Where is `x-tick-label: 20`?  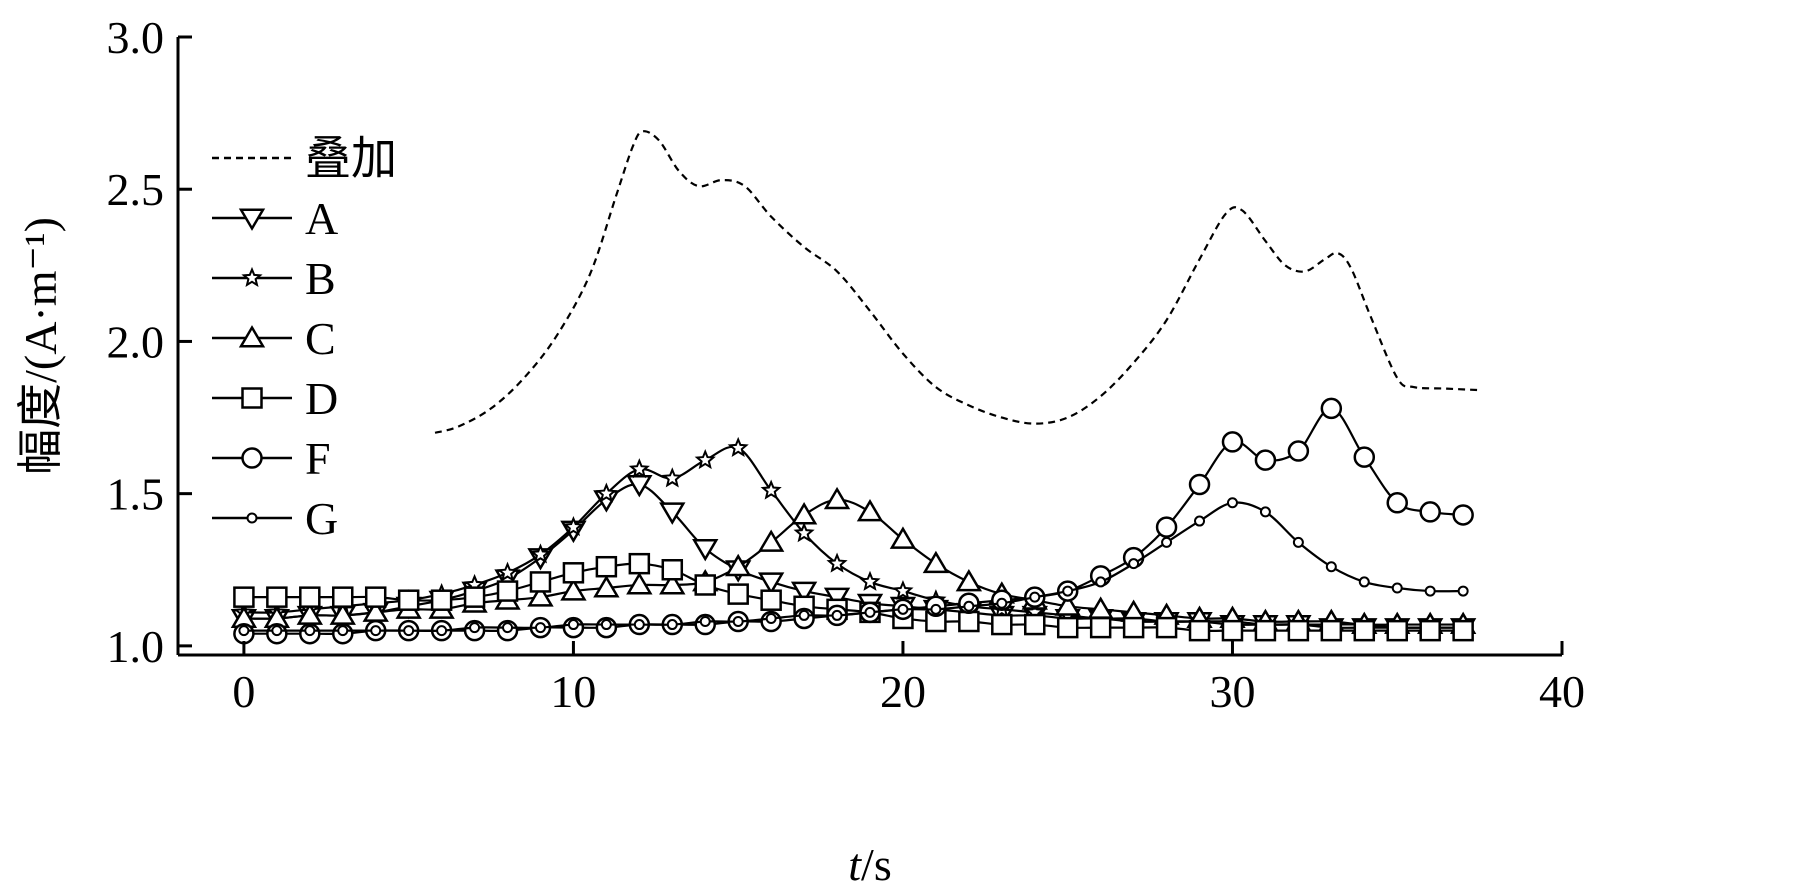 x-tick-label: 20 is located at coordinates (903, 691).